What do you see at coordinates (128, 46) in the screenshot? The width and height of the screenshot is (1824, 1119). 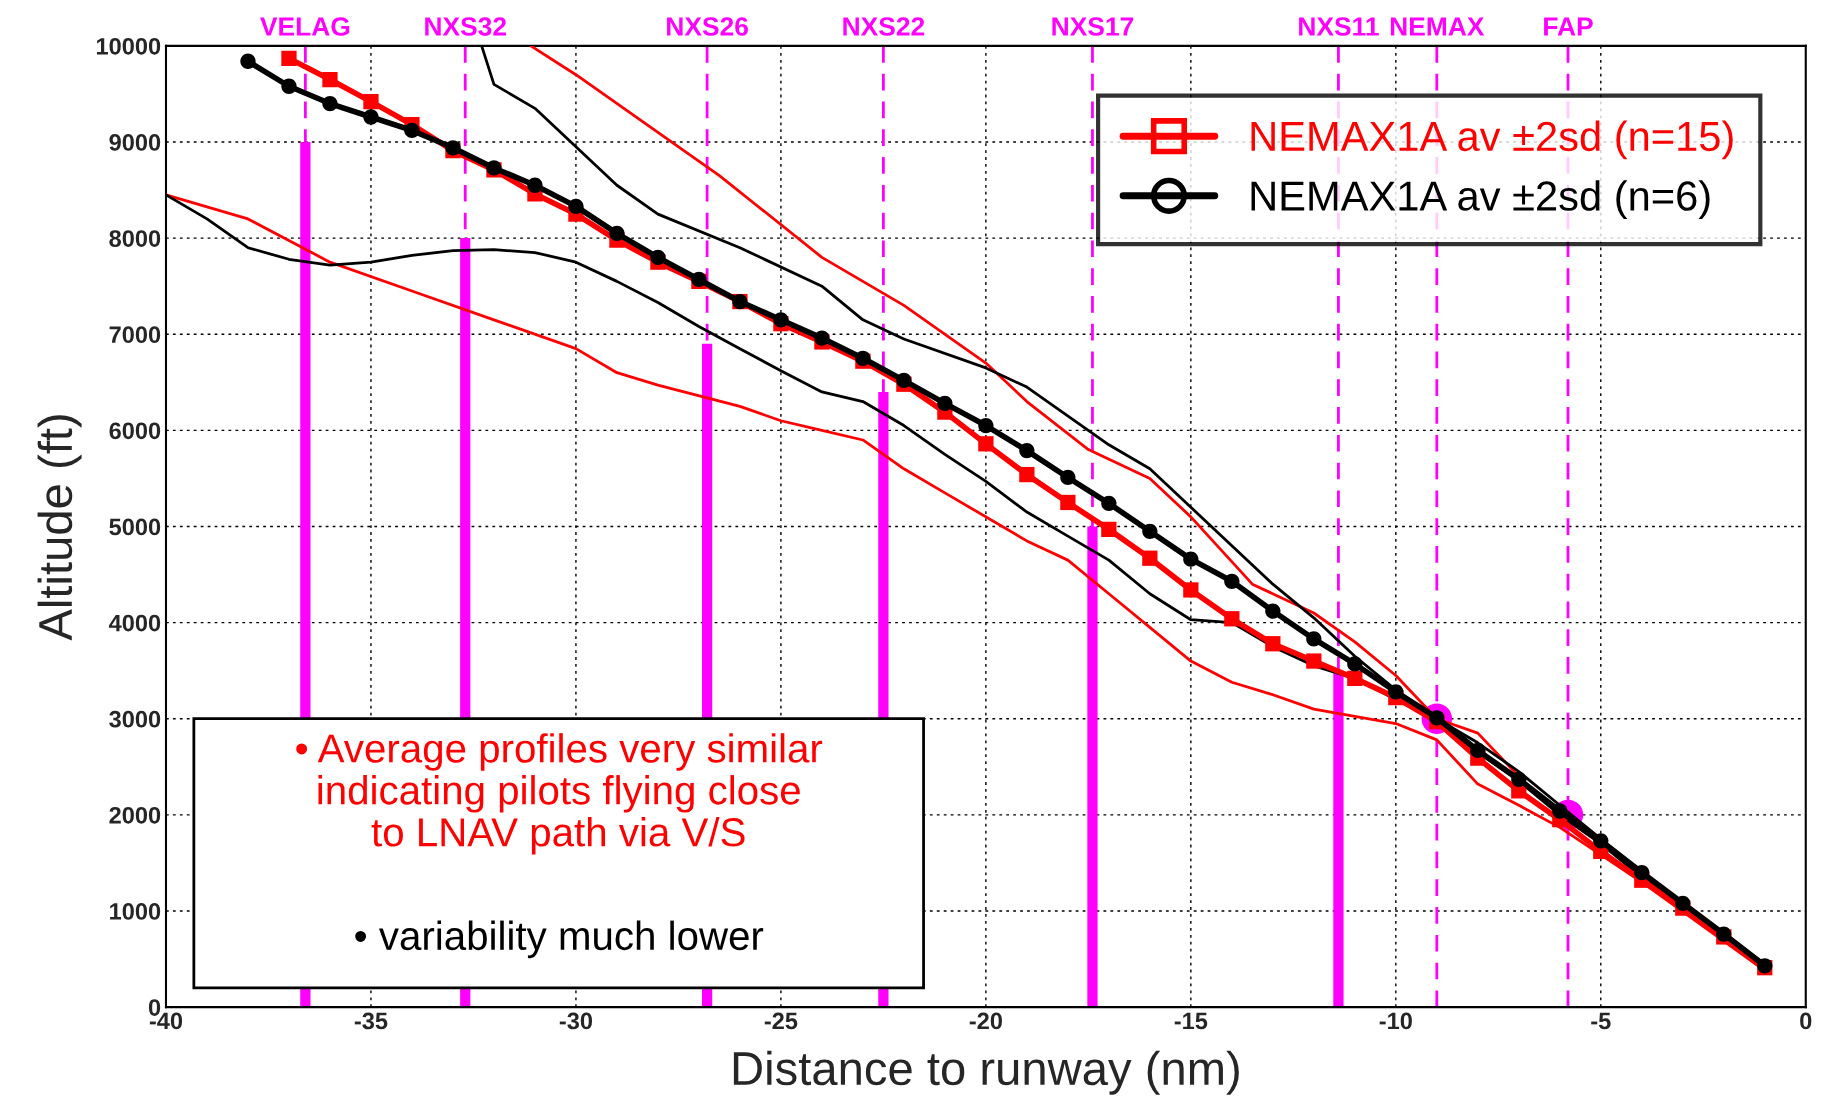 I see `y-tick-label: 10000` at bounding box center [128, 46].